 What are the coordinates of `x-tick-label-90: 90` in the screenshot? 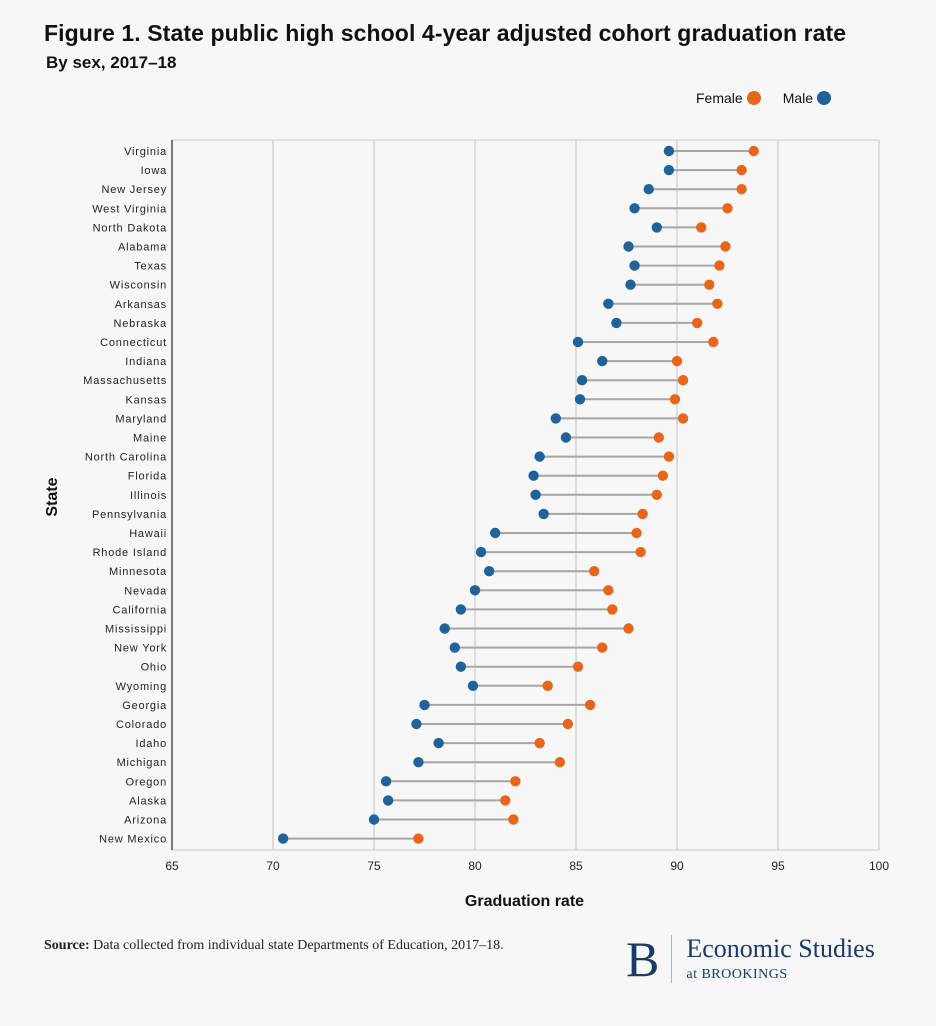 It's located at (677, 866).